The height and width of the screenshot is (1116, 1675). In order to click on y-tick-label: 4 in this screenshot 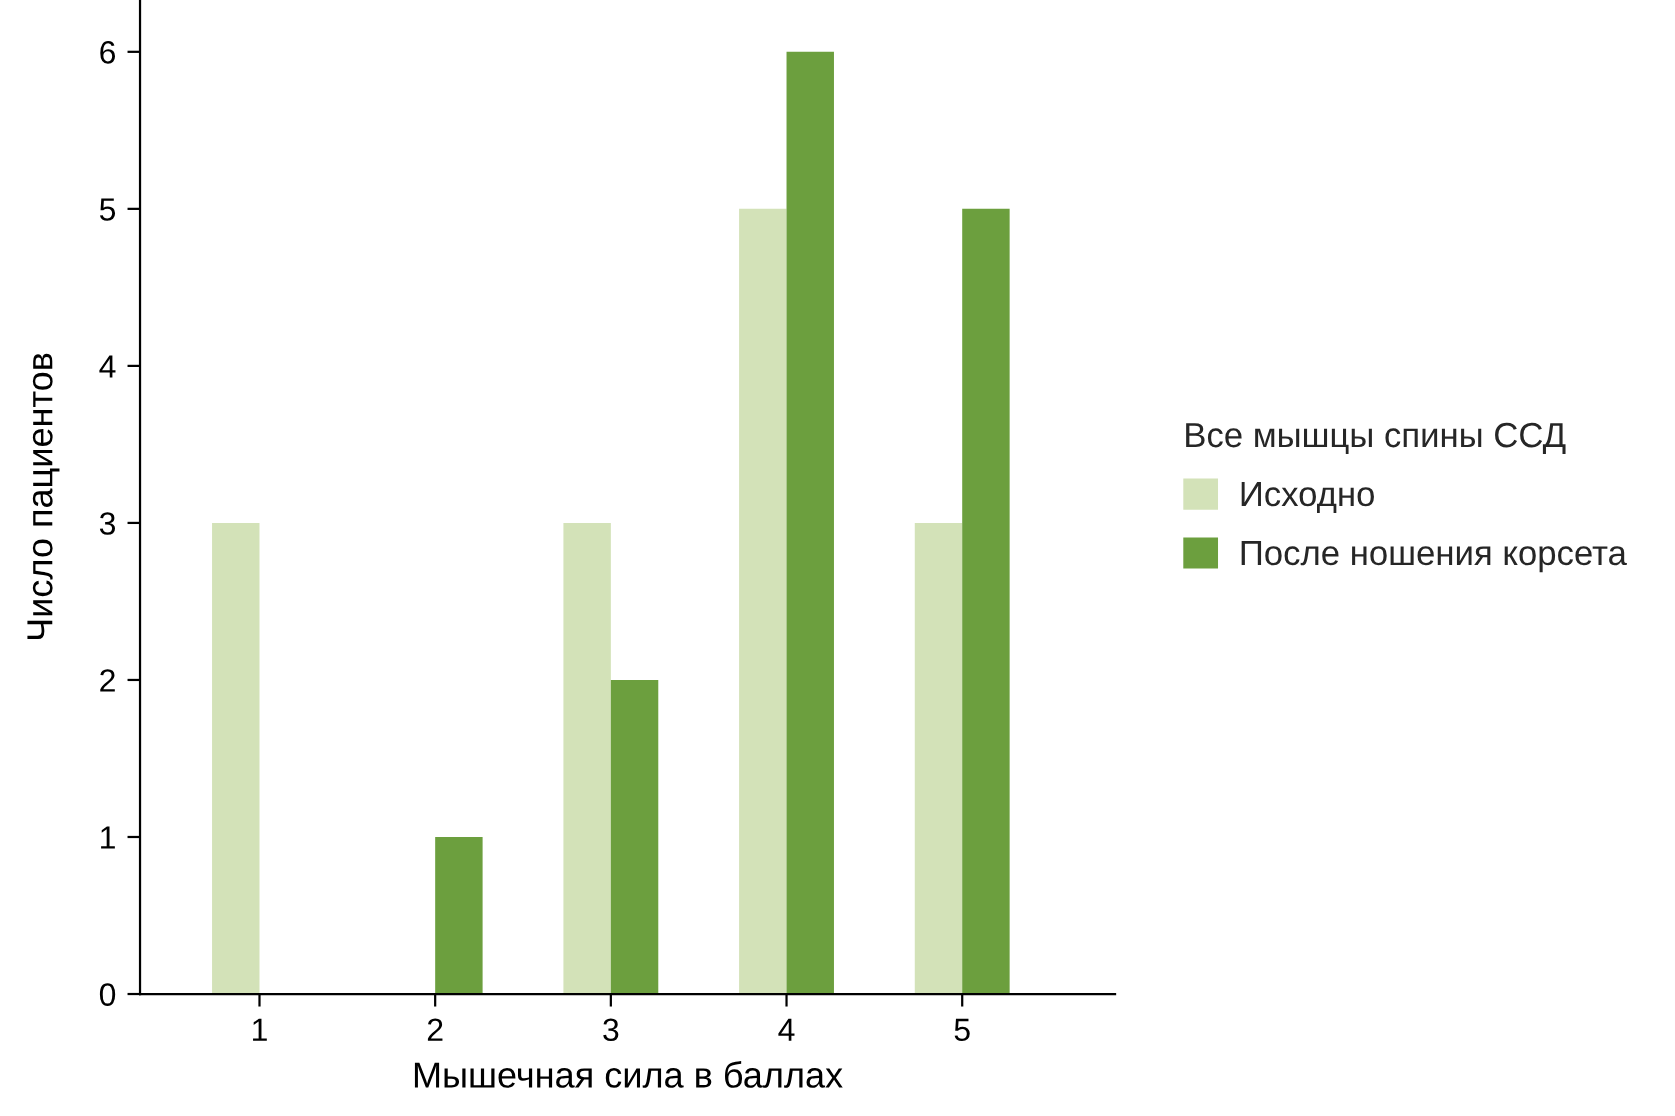, I will do `click(107, 366)`.